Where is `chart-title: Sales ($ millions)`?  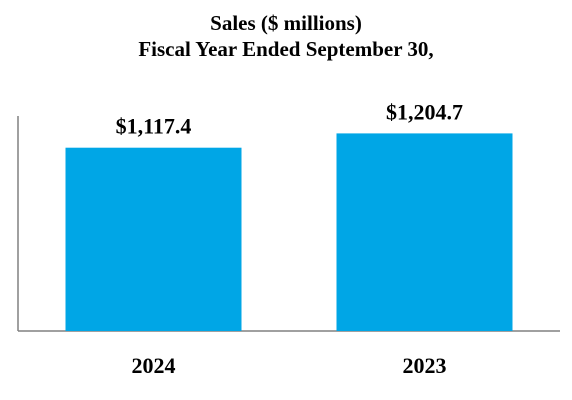 chart-title: Sales ($ millions) is located at coordinates (286, 23).